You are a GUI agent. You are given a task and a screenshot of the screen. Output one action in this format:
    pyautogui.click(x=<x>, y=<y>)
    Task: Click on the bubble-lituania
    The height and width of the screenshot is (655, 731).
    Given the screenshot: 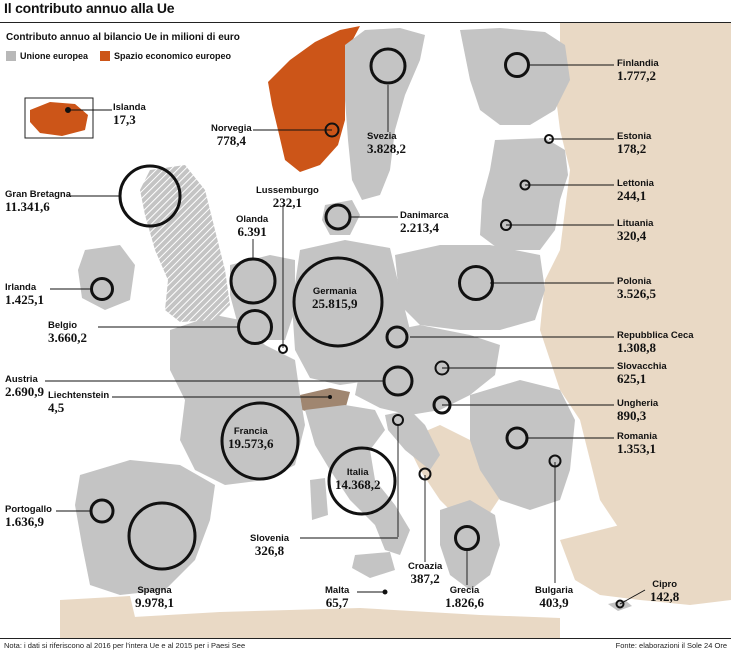 What is the action you would take?
    pyautogui.click(x=506, y=225)
    